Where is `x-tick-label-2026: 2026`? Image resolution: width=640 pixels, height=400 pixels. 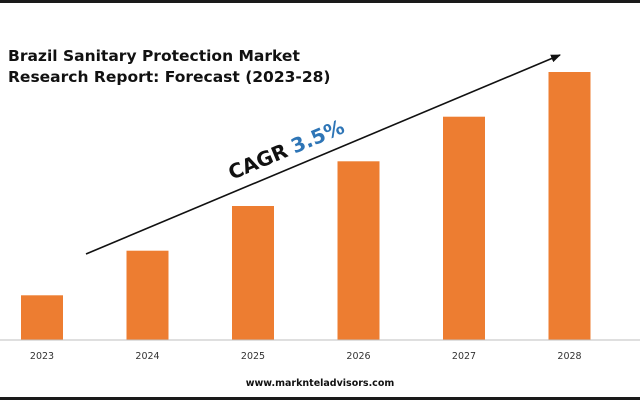 x-tick-label-2026: 2026 is located at coordinates (358, 356).